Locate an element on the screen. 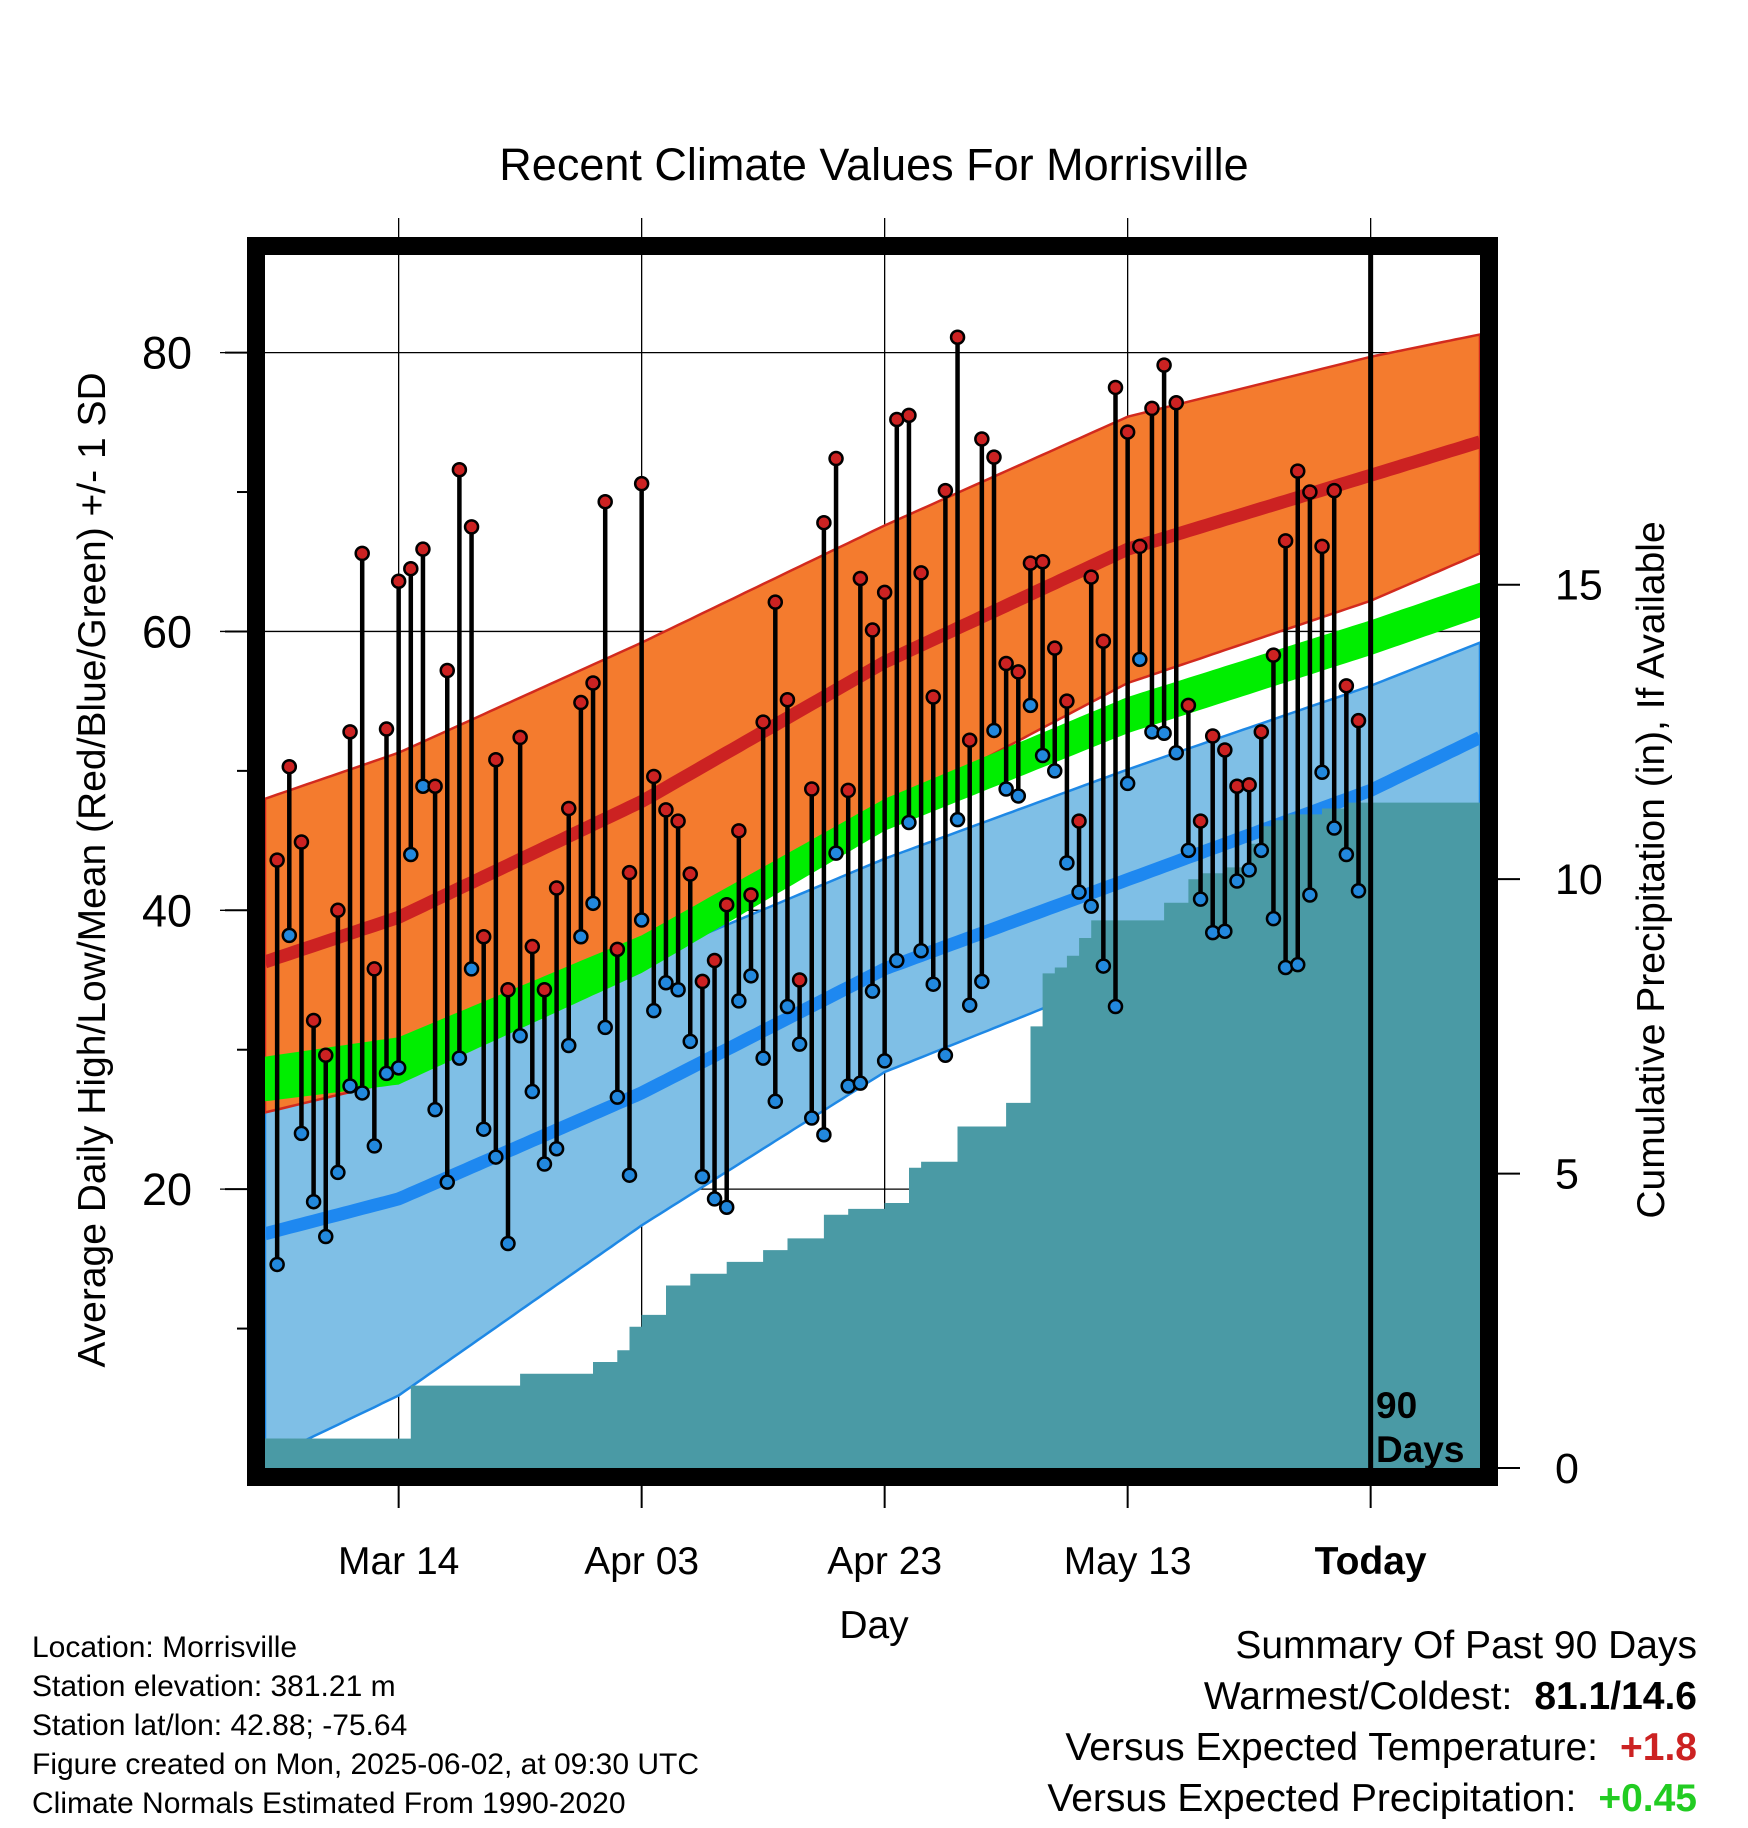 The width and height of the screenshot is (1748, 1828). station-elevation: Station elevation: 381.21 m is located at coordinates (214, 1686).